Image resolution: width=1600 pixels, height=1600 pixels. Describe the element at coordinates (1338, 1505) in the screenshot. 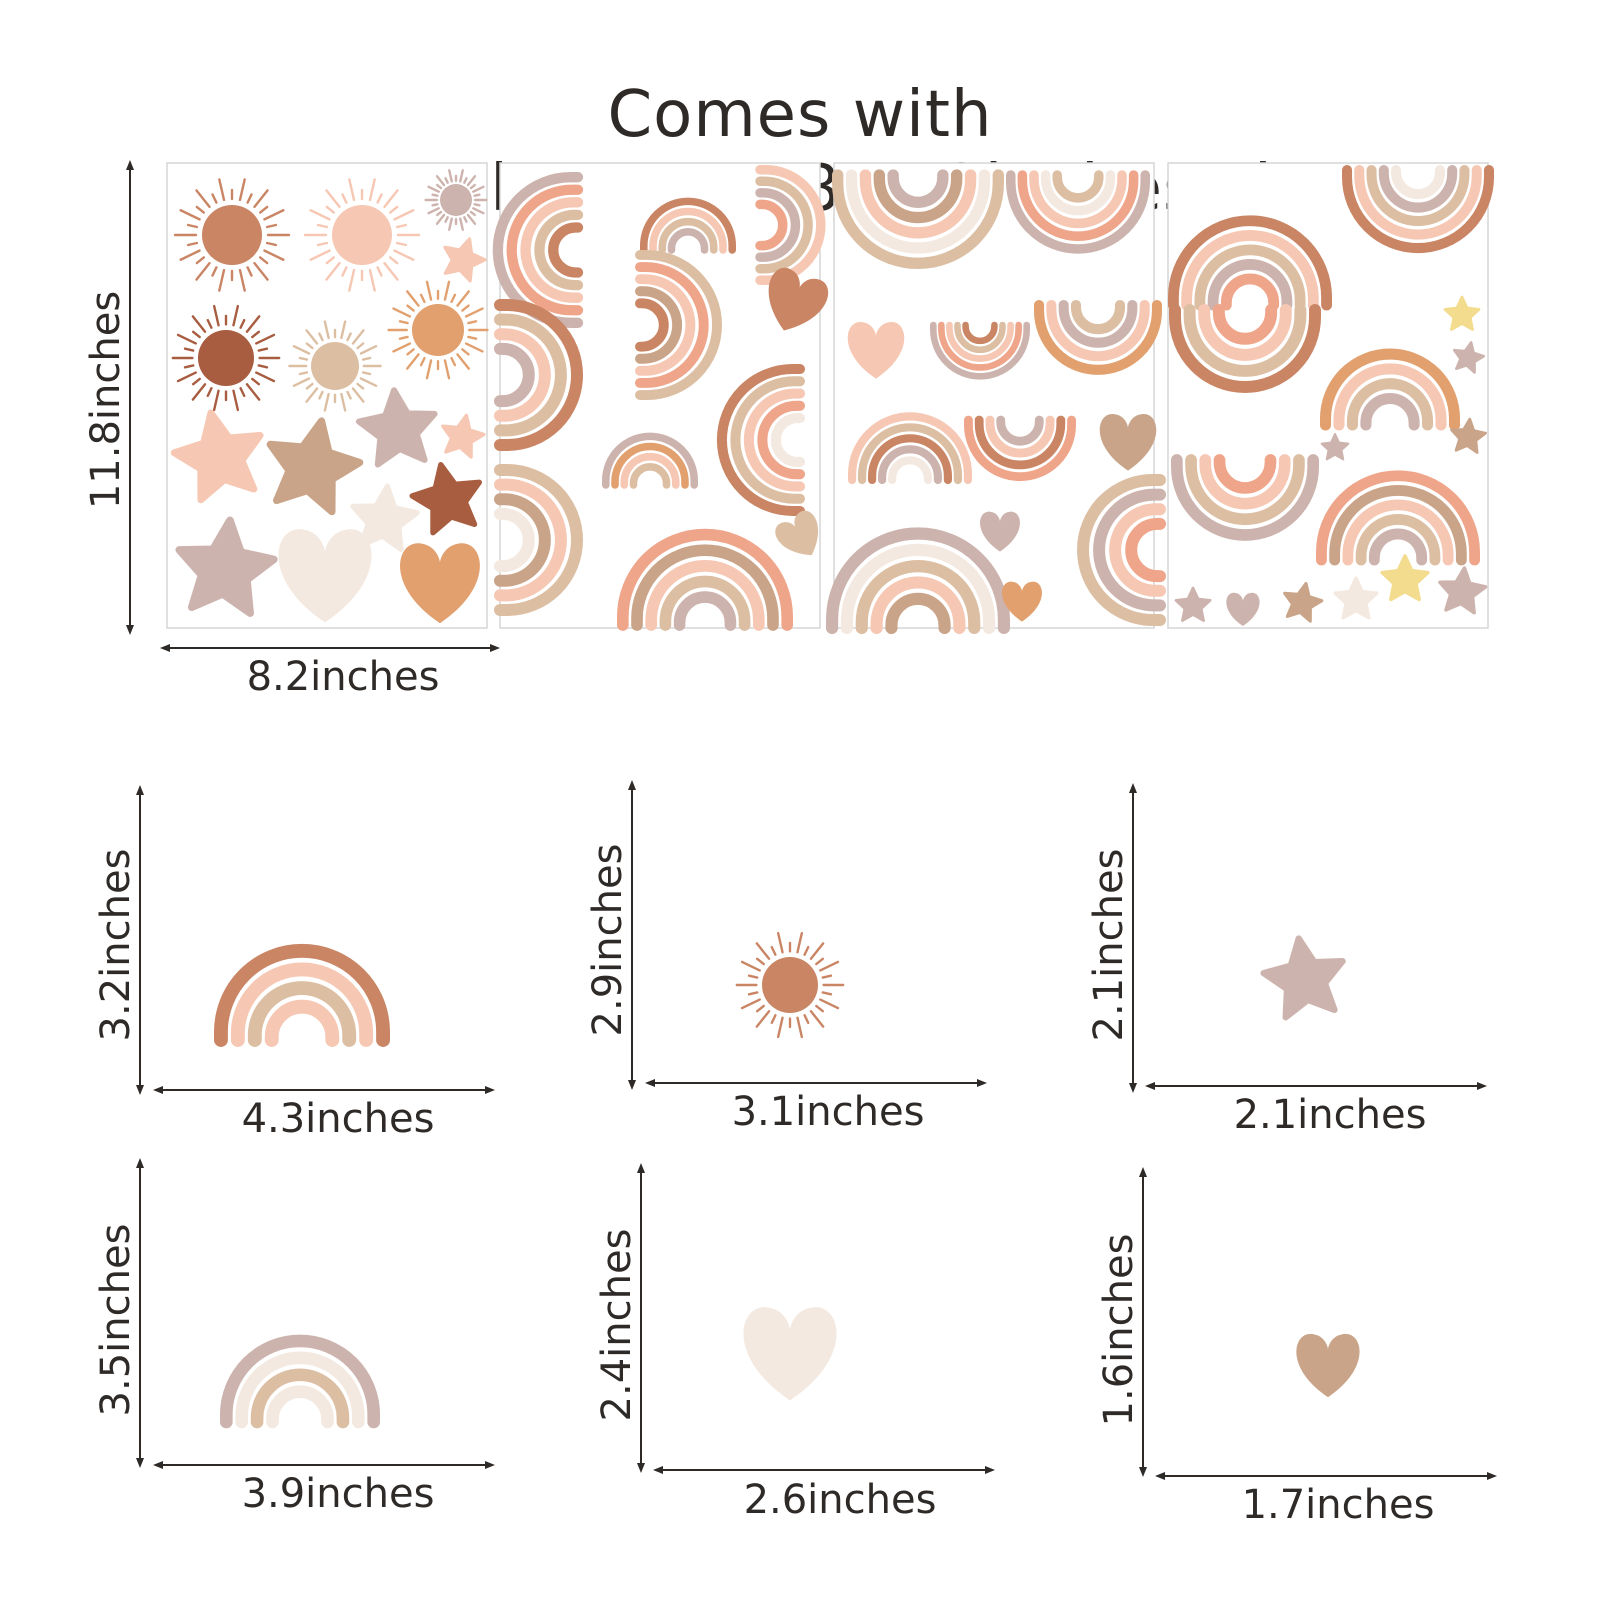

I see `item-width-label: 1.7inches` at that location.